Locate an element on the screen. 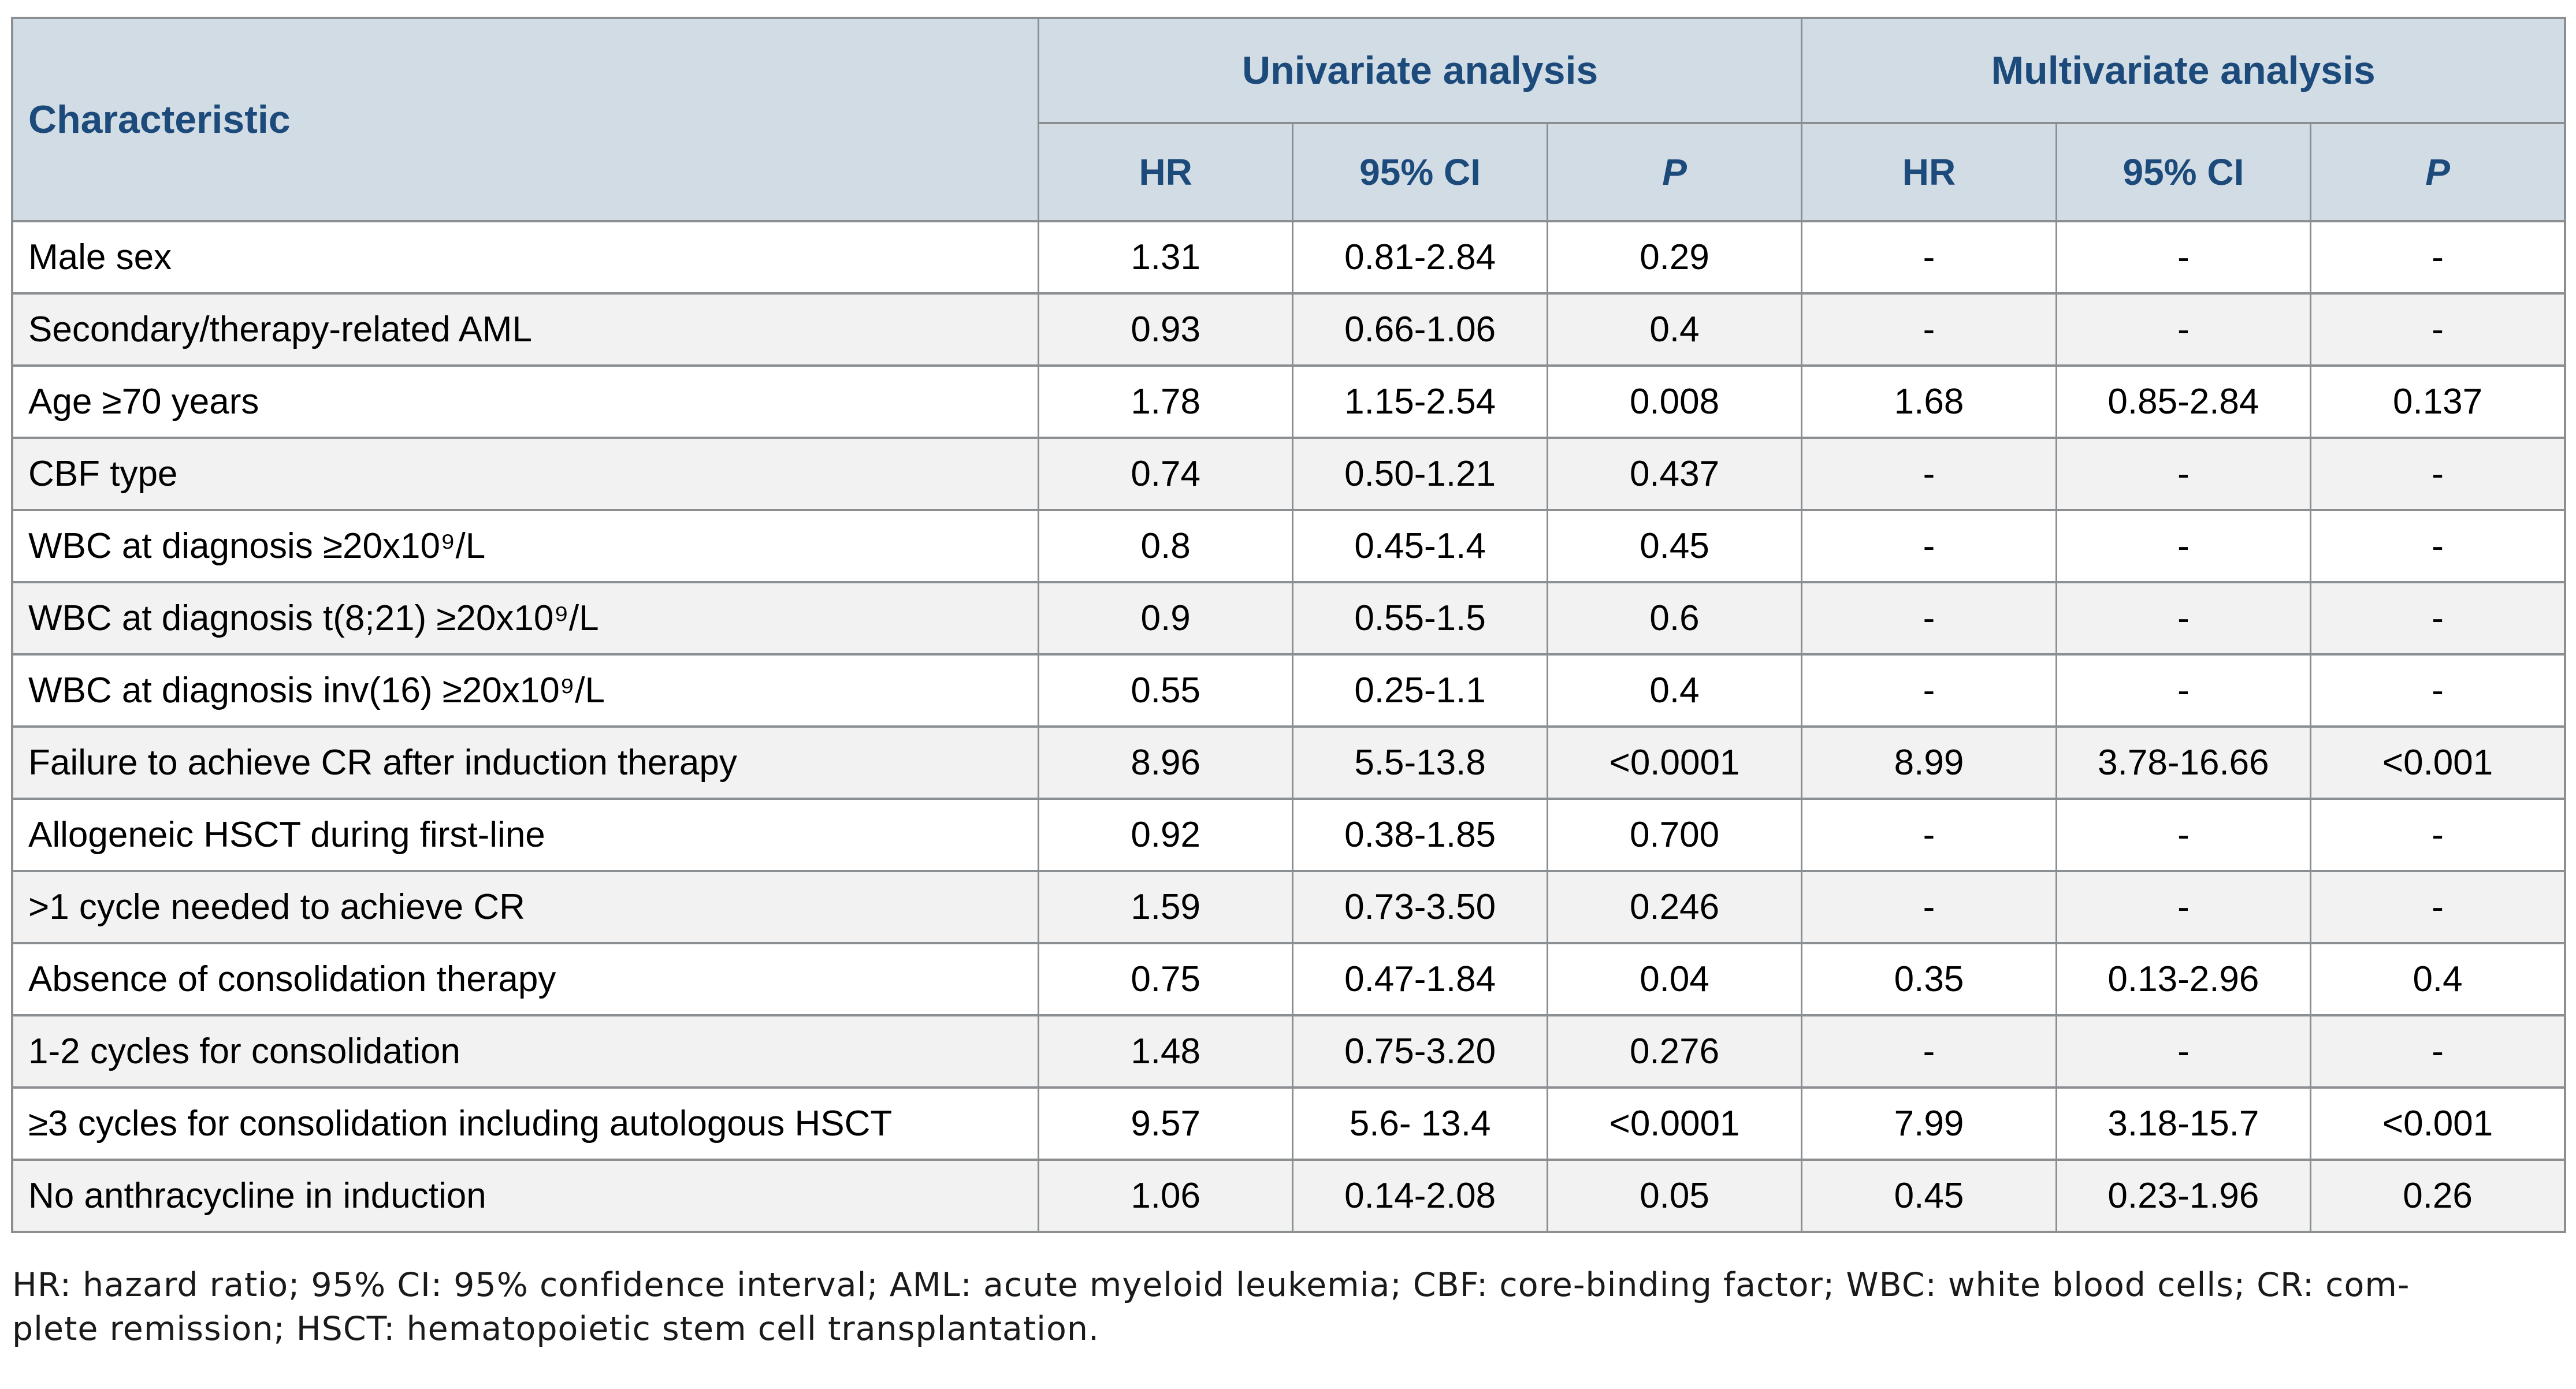  univariate-ci-cell: 0.45-1.4 is located at coordinates (1420, 546).